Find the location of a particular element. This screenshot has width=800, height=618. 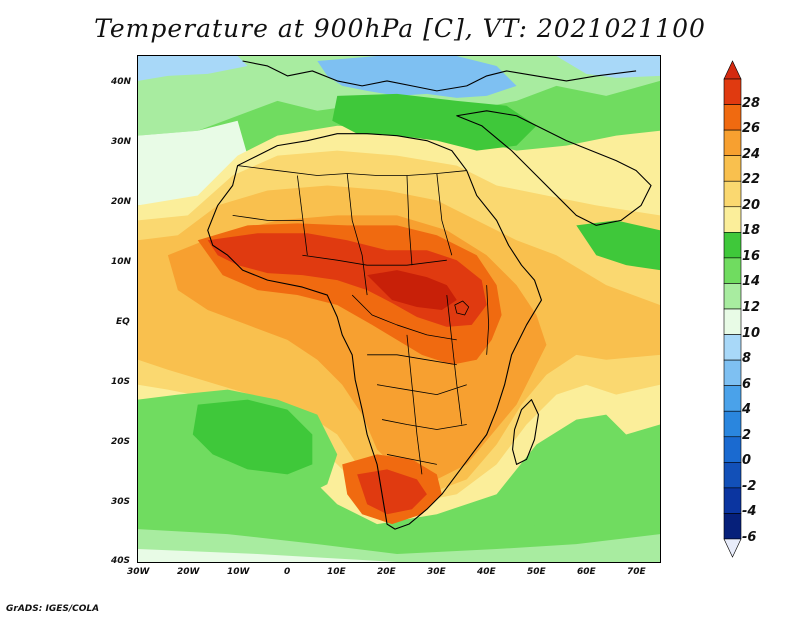

colorbar-label: 22 is located at coordinates (751, 180).